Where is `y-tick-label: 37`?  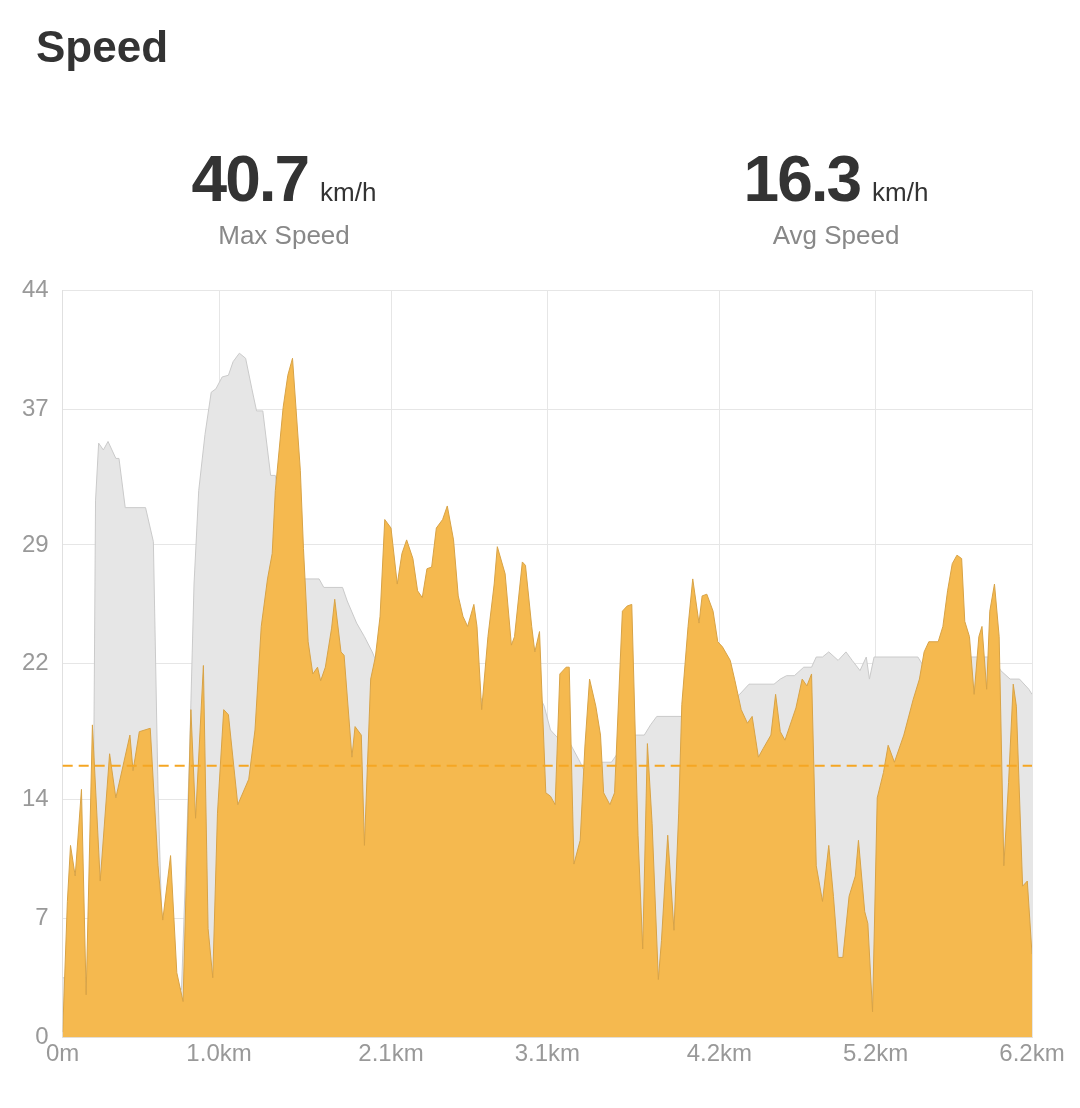 y-tick-label: 37 is located at coordinates (35, 407).